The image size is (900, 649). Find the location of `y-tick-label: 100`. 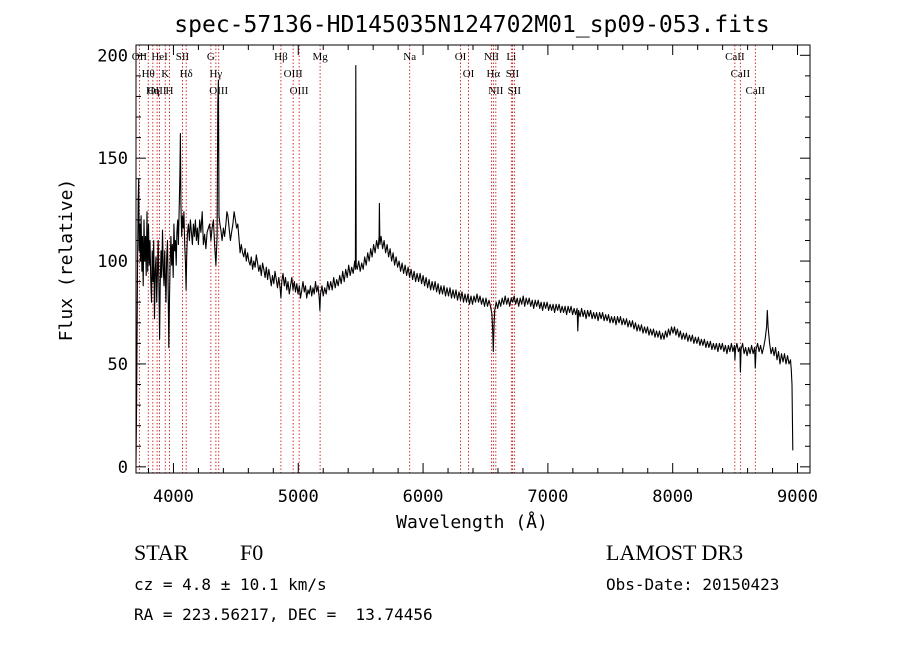

y-tick-label: 100 is located at coordinates (112, 262).